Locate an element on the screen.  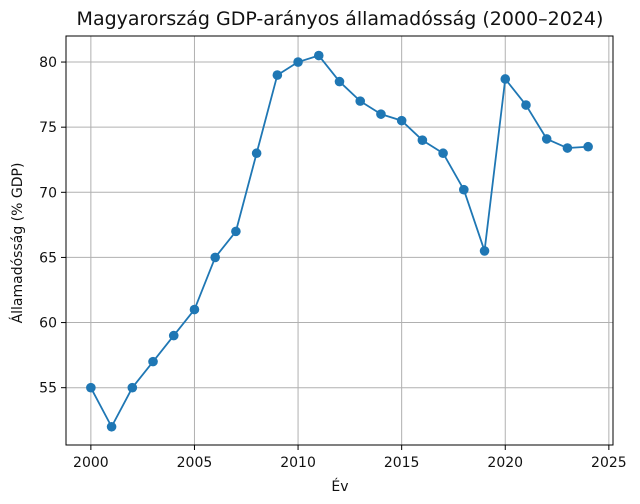
x-tick-label: 2015 is located at coordinates (402, 463).